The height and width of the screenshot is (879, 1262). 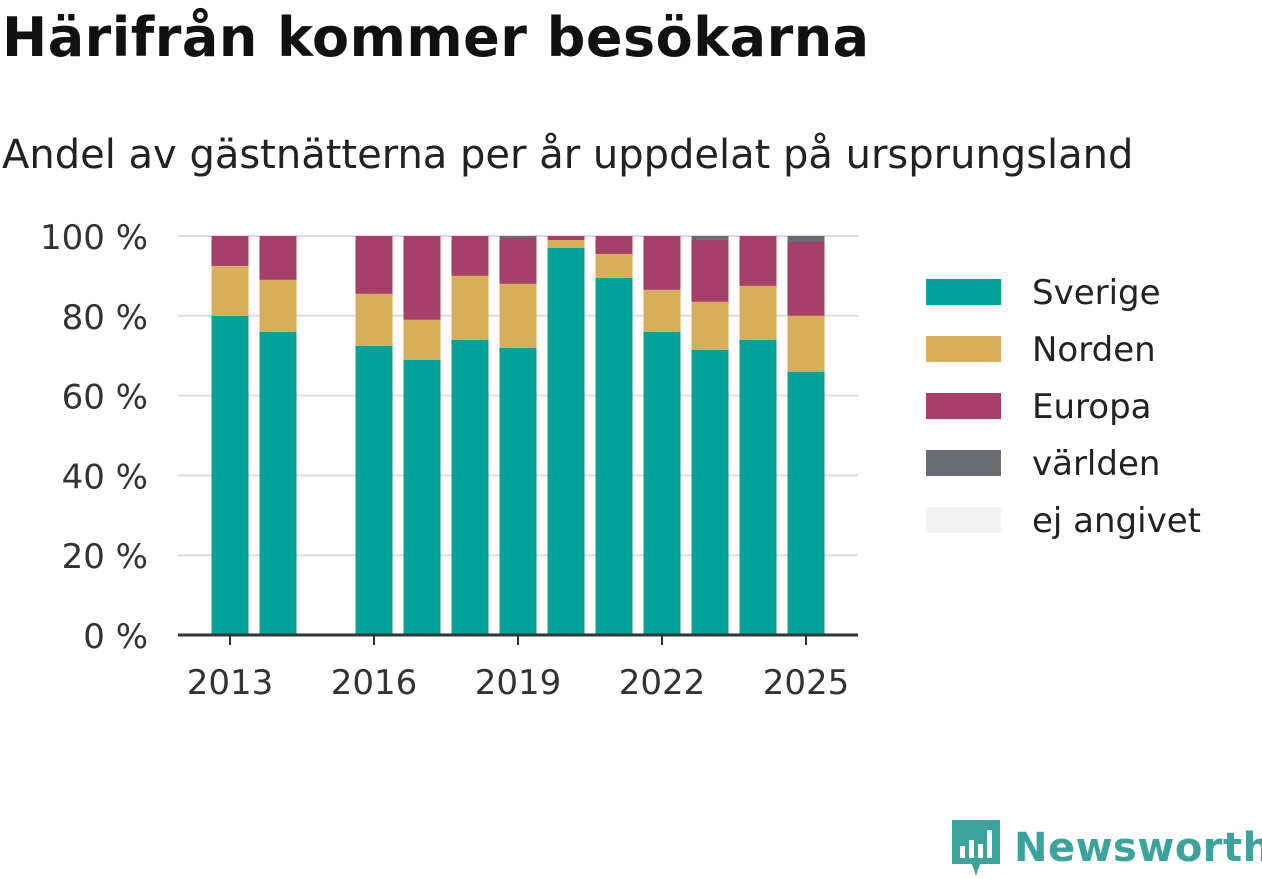 What do you see at coordinates (1096, 293) in the screenshot?
I see `legend-label: Sverige` at bounding box center [1096, 293].